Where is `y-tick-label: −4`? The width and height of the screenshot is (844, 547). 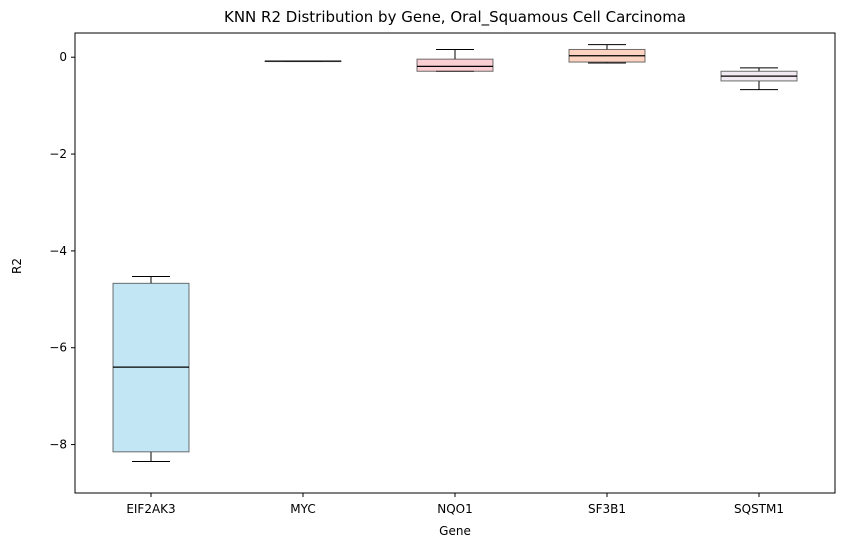
y-tick-label: −4 is located at coordinates (58, 251).